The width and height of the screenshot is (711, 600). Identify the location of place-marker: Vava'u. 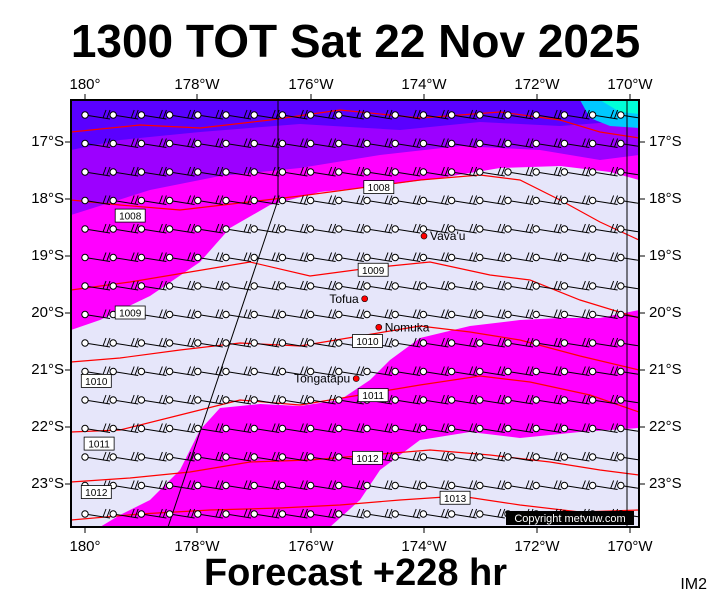
(442, 236).